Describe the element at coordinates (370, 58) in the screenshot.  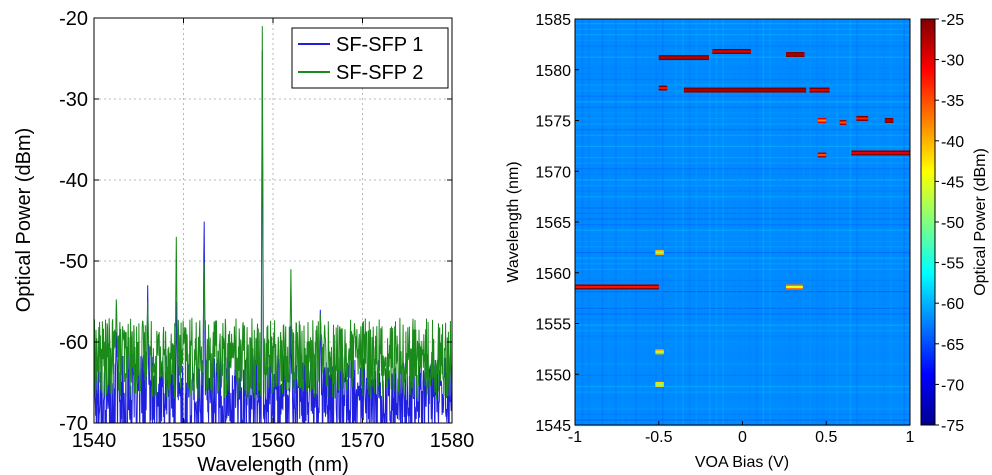
I see `legend-box` at that location.